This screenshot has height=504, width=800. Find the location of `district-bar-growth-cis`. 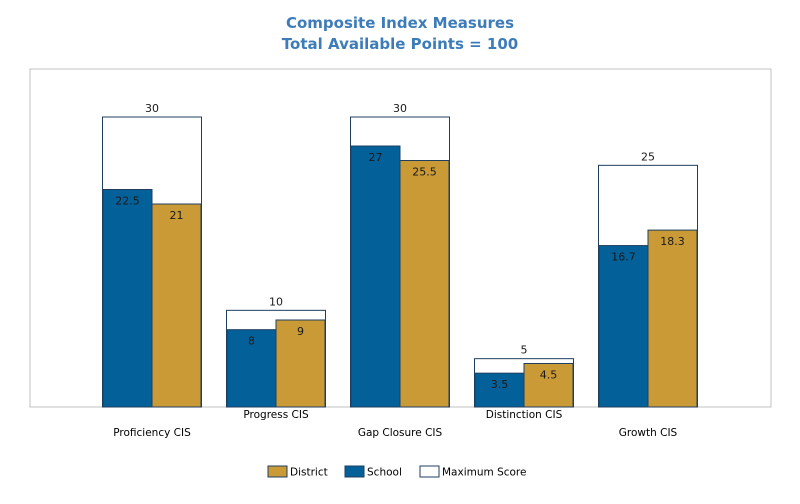

district-bar-growth-cis is located at coordinates (672, 318).